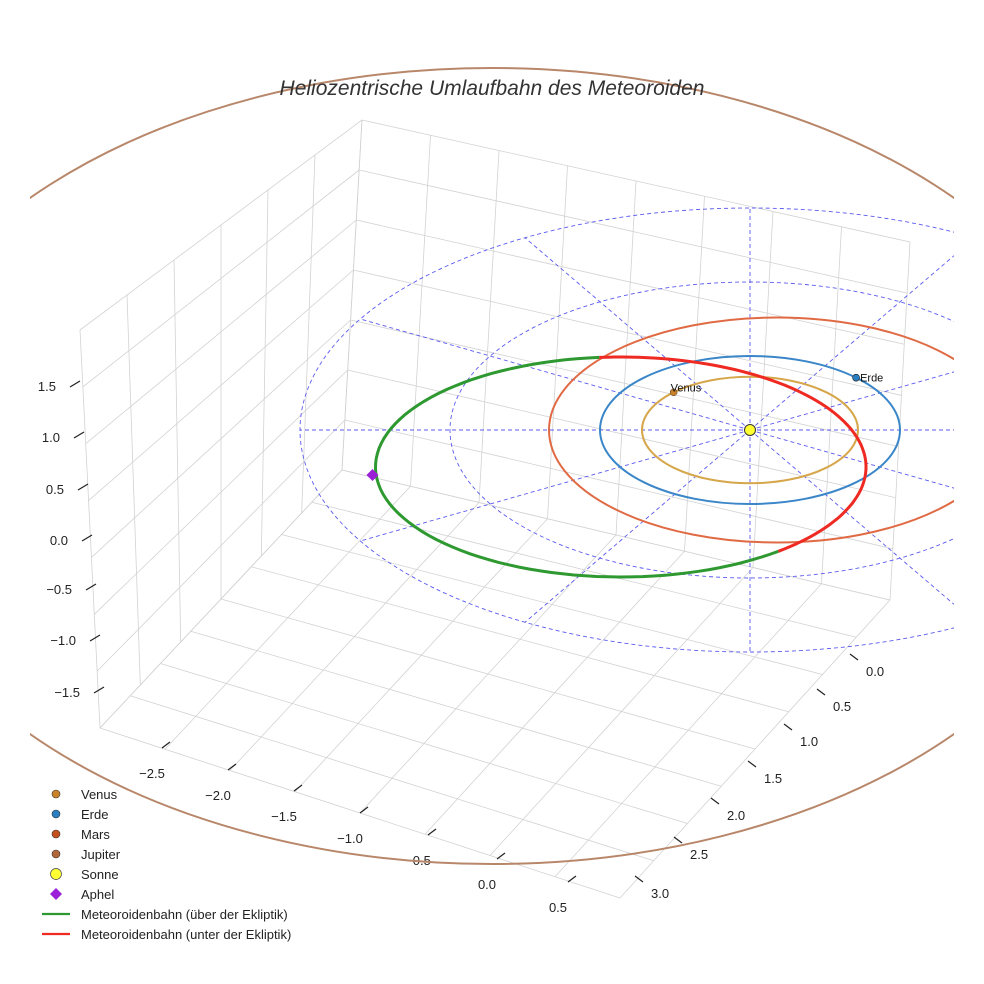  I want to click on planet-orbit-erde, so click(750, 430).